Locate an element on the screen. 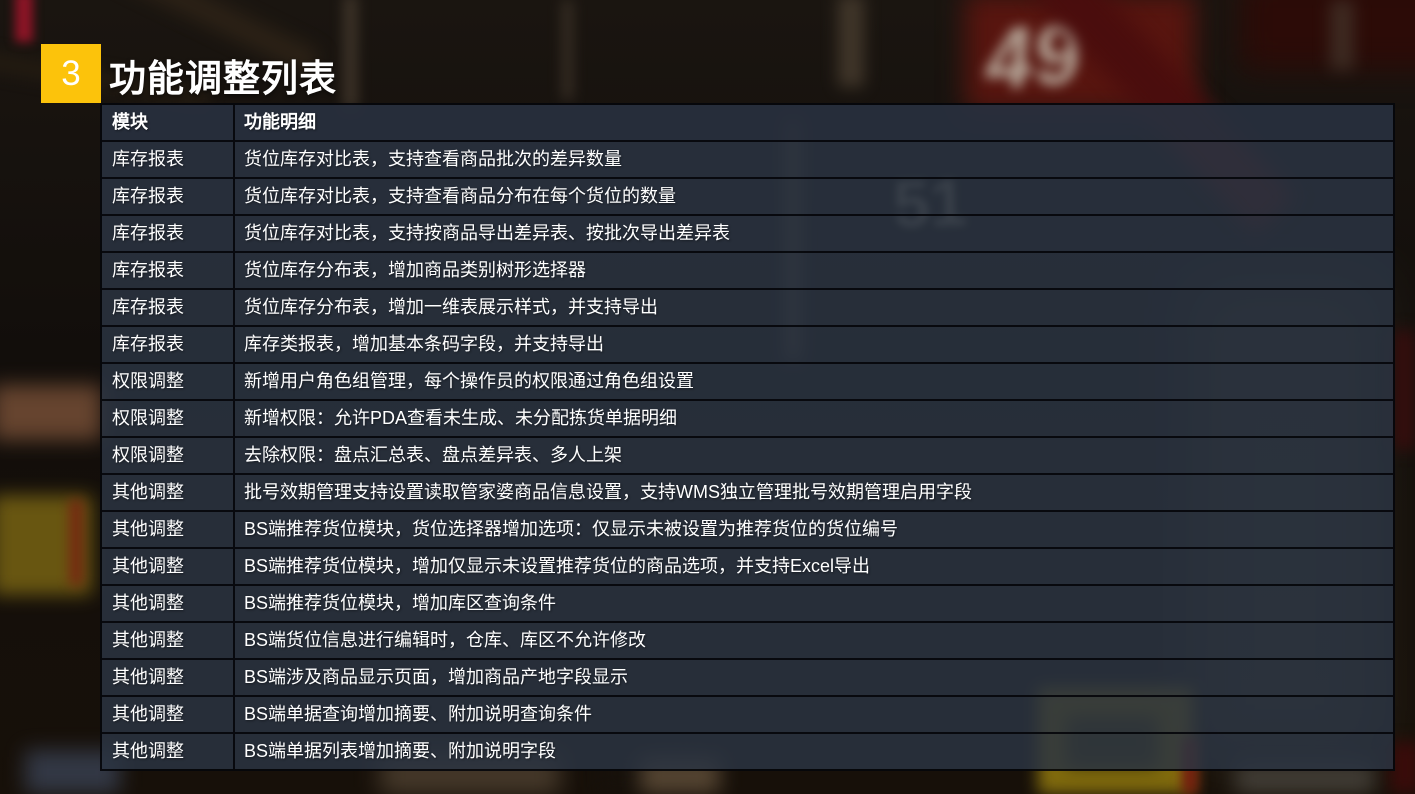 The image size is (1415, 794). cell-detail: BS端单据查询增加摘要、附加说明查询条件 is located at coordinates (418, 714).